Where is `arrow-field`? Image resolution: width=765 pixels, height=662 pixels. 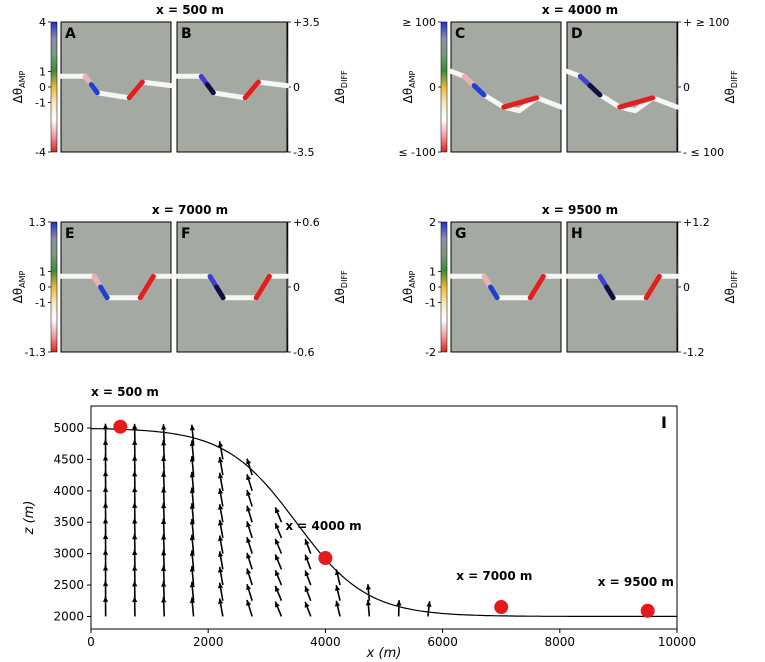
arrow-field is located at coordinates (267, 520).